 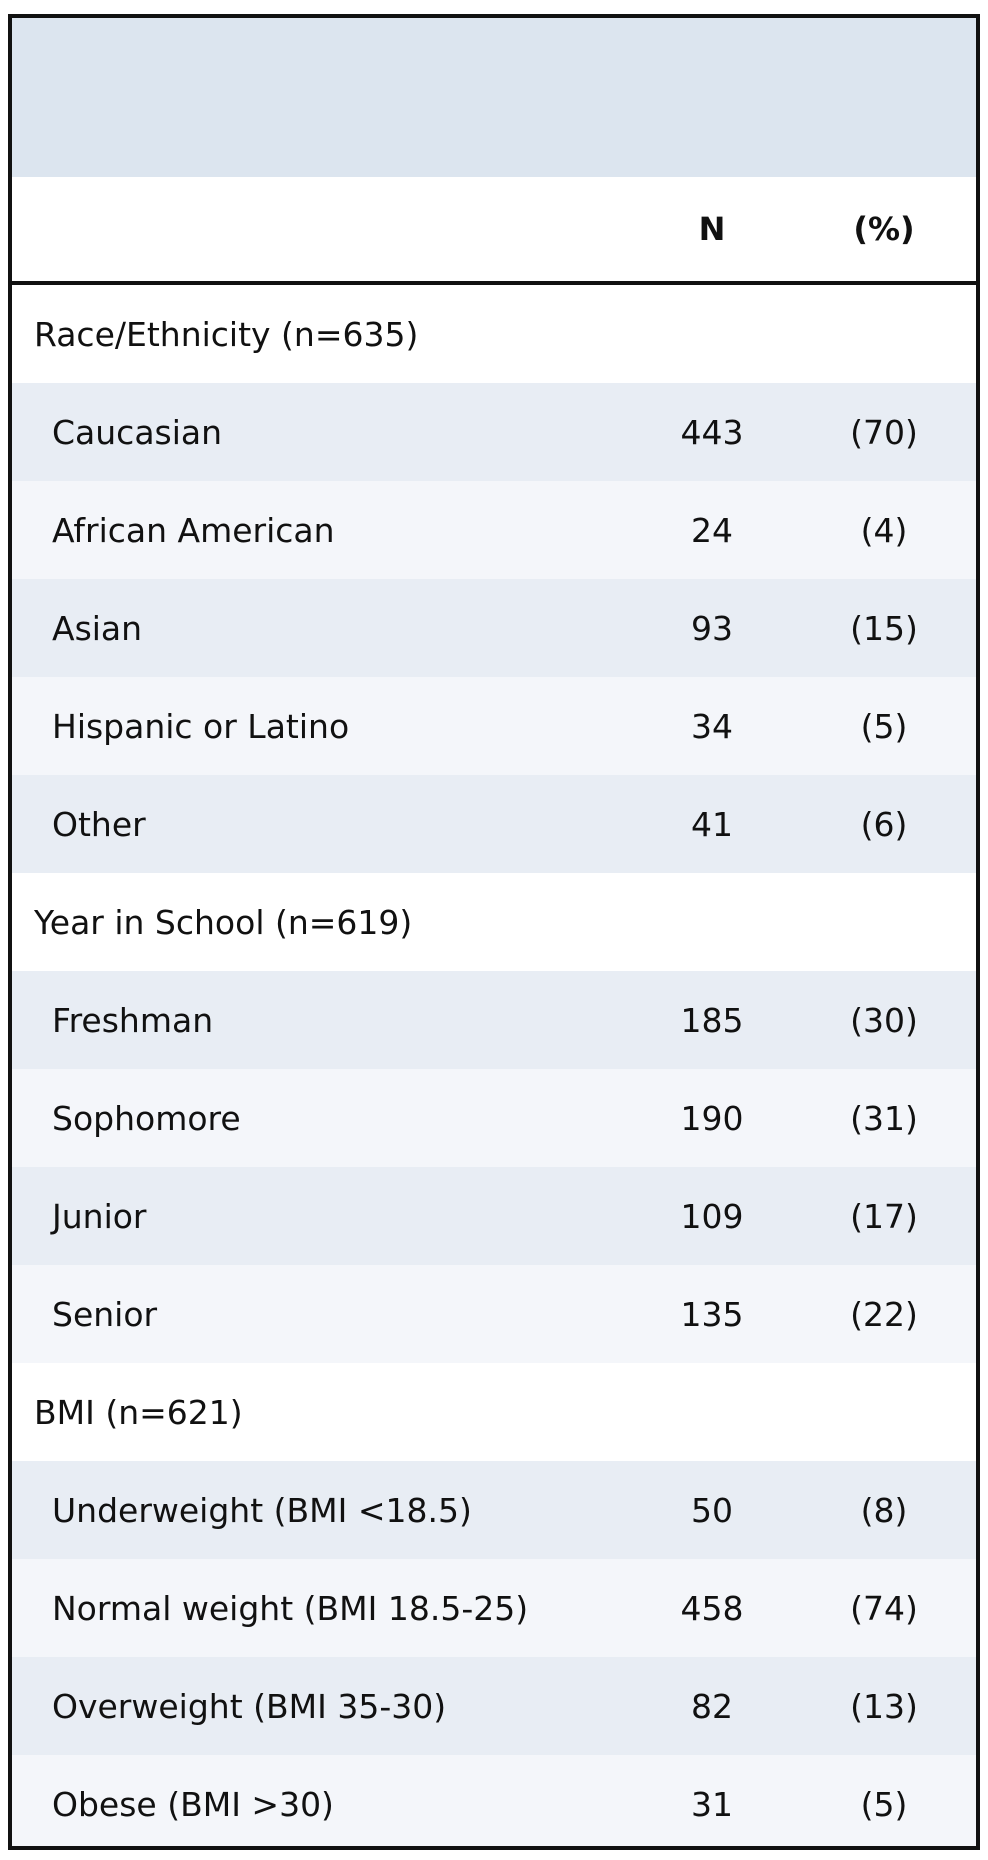 I want to click on row-n-value: 93, so click(x=712, y=628).